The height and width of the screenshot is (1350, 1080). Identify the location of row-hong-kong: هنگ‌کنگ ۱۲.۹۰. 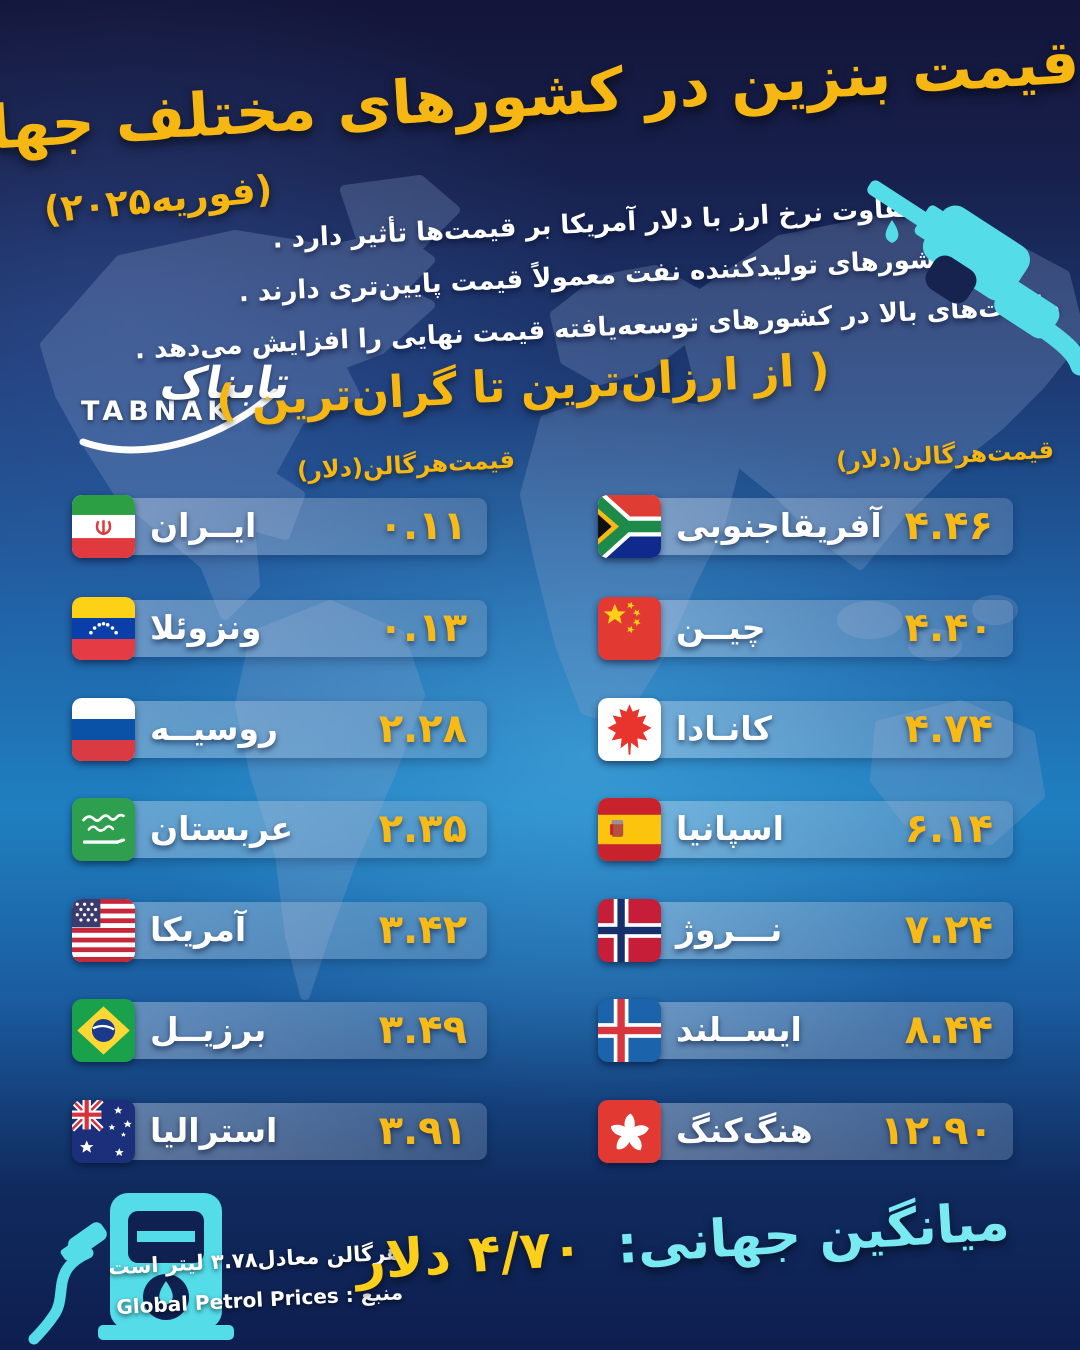
(805, 1132).